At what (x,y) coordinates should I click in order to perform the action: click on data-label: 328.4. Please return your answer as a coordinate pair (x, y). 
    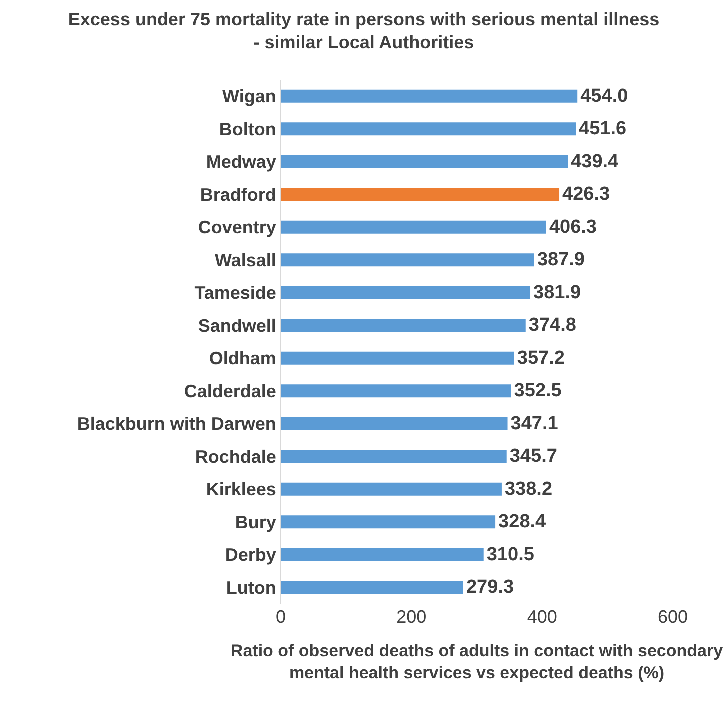
    Looking at the image, I should click on (522, 522).